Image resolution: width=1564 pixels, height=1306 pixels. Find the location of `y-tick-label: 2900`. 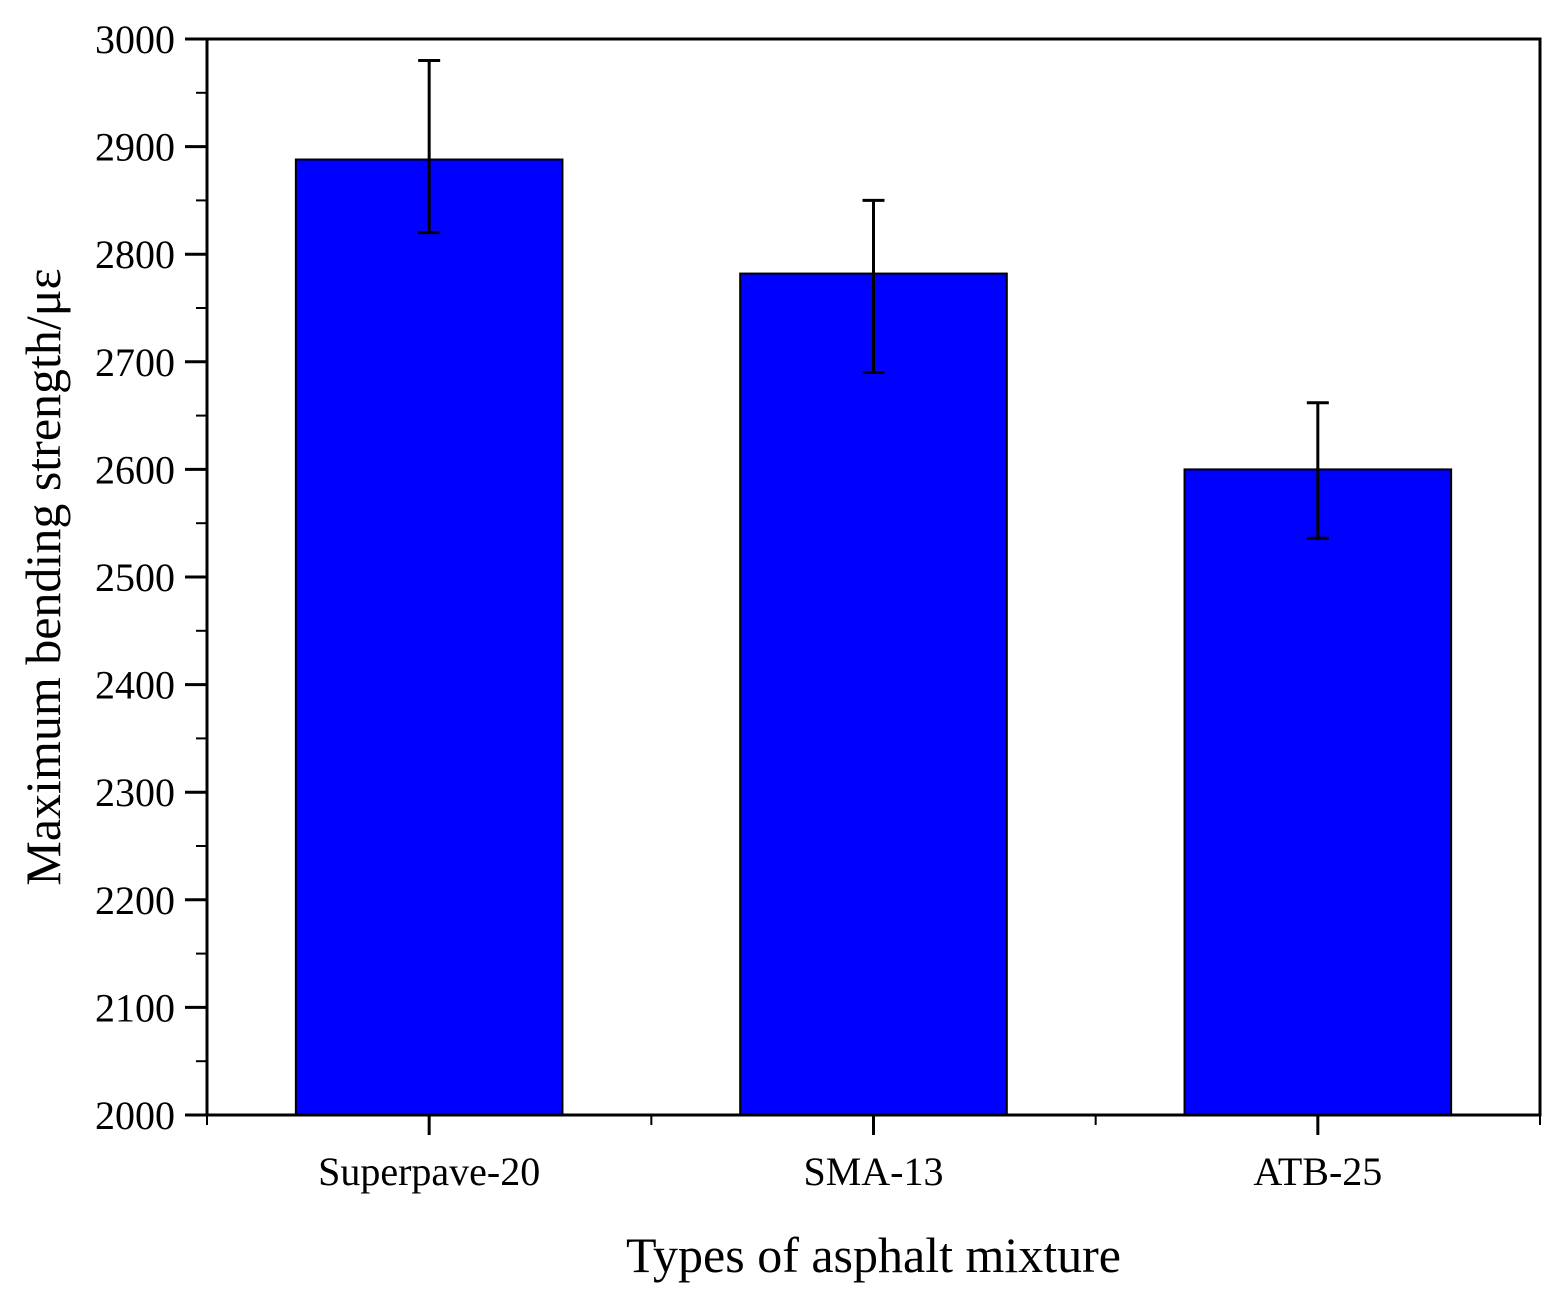

y-tick-label: 2900 is located at coordinates (135, 147).